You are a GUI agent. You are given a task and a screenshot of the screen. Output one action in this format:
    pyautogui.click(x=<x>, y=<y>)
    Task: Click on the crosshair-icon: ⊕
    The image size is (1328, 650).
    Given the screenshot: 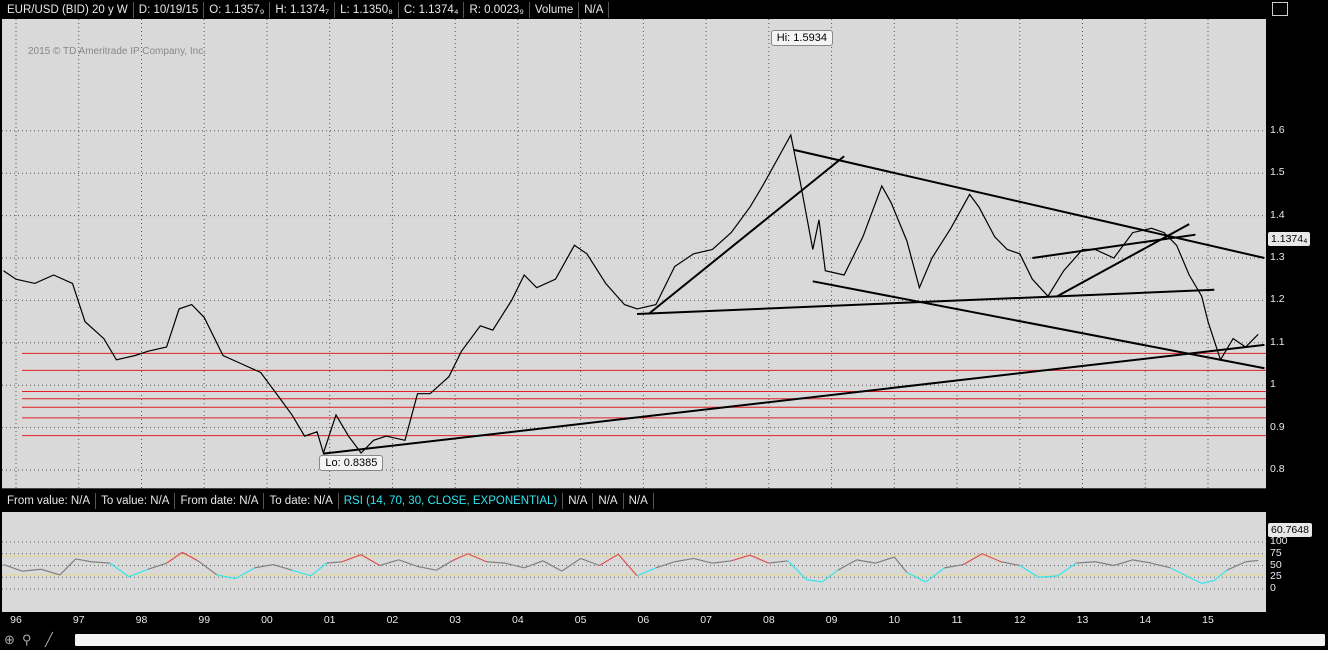 What is the action you would take?
    pyautogui.click(x=9, y=639)
    